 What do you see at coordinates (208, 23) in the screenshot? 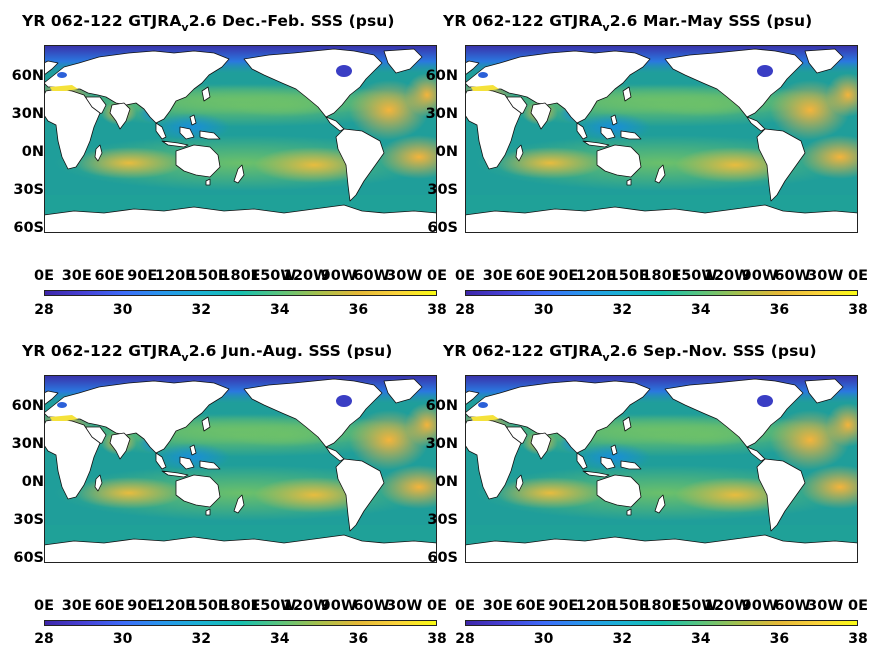
I see `panel-title: YR 062-122 GTJRAv2.6 Dec.-Feb. SSS (psu)` at bounding box center [208, 23].